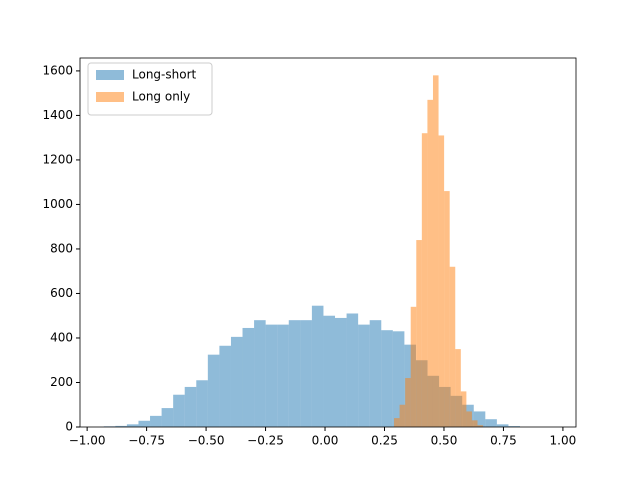  What do you see at coordinates (57, 115) in the screenshot?
I see `y-tick-label: 1400` at bounding box center [57, 115].